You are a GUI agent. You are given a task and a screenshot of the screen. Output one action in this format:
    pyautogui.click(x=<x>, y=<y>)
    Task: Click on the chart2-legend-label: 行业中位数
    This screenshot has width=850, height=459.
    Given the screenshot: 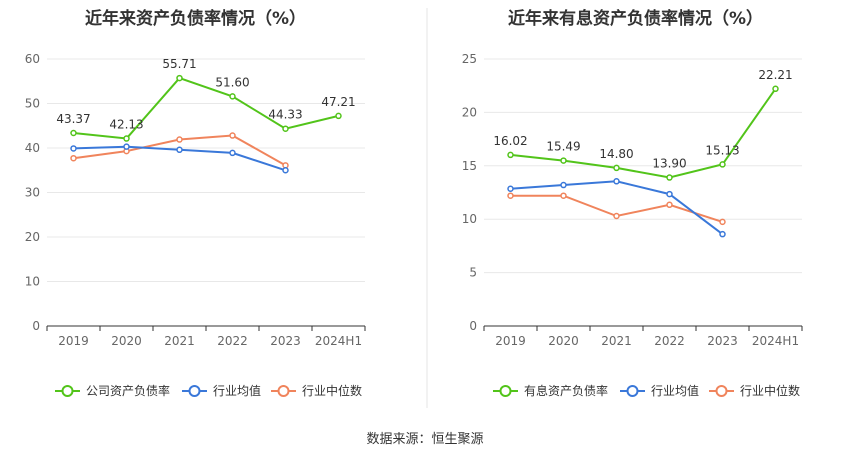 What is the action you would take?
    pyautogui.click(x=770, y=390)
    